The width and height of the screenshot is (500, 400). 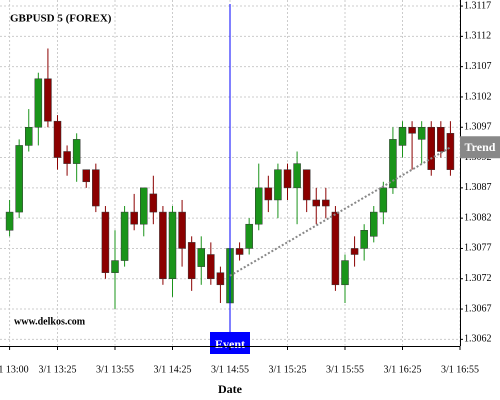 I want to click on x-tick-label: 3/1 13:25, so click(x=57, y=369).